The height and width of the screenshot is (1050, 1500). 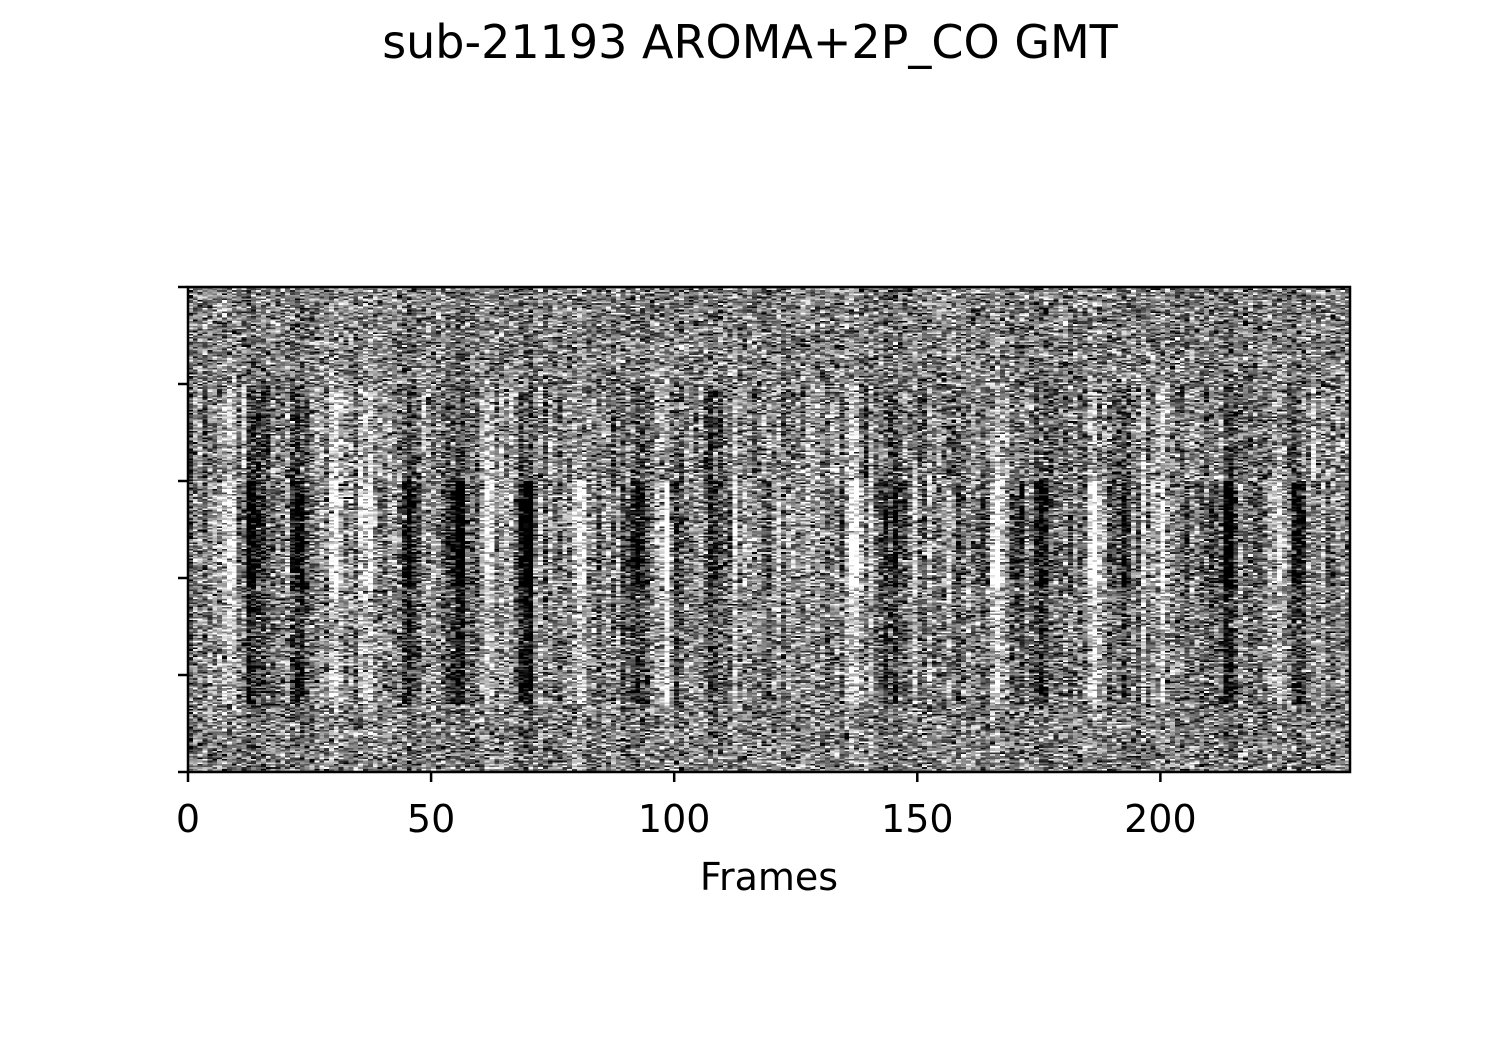 I want to click on y-axis, so click(x=183, y=529).